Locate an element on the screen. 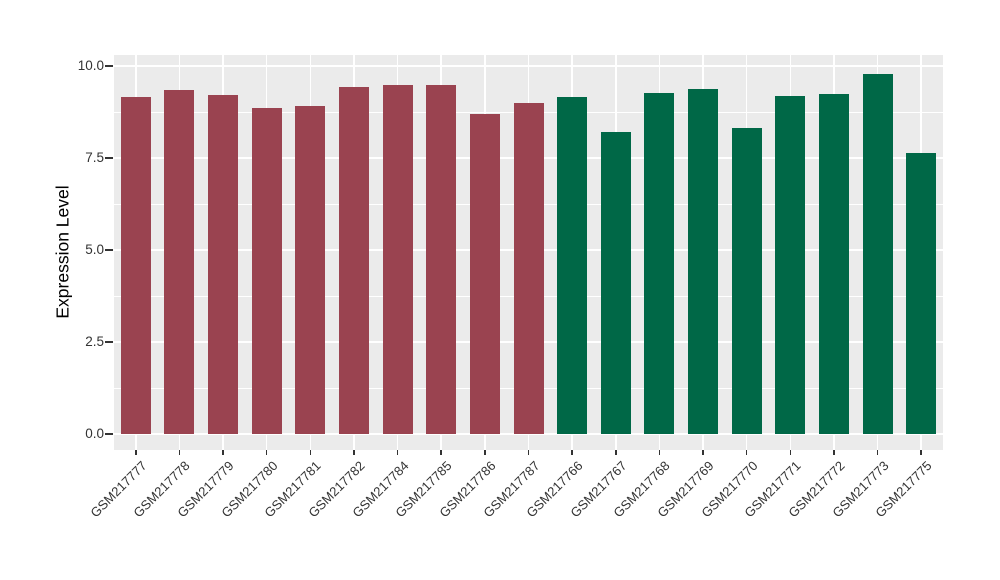 The width and height of the screenshot is (1000, 580). y-tick-label: 5.0 is located at coordinates (94, 250).